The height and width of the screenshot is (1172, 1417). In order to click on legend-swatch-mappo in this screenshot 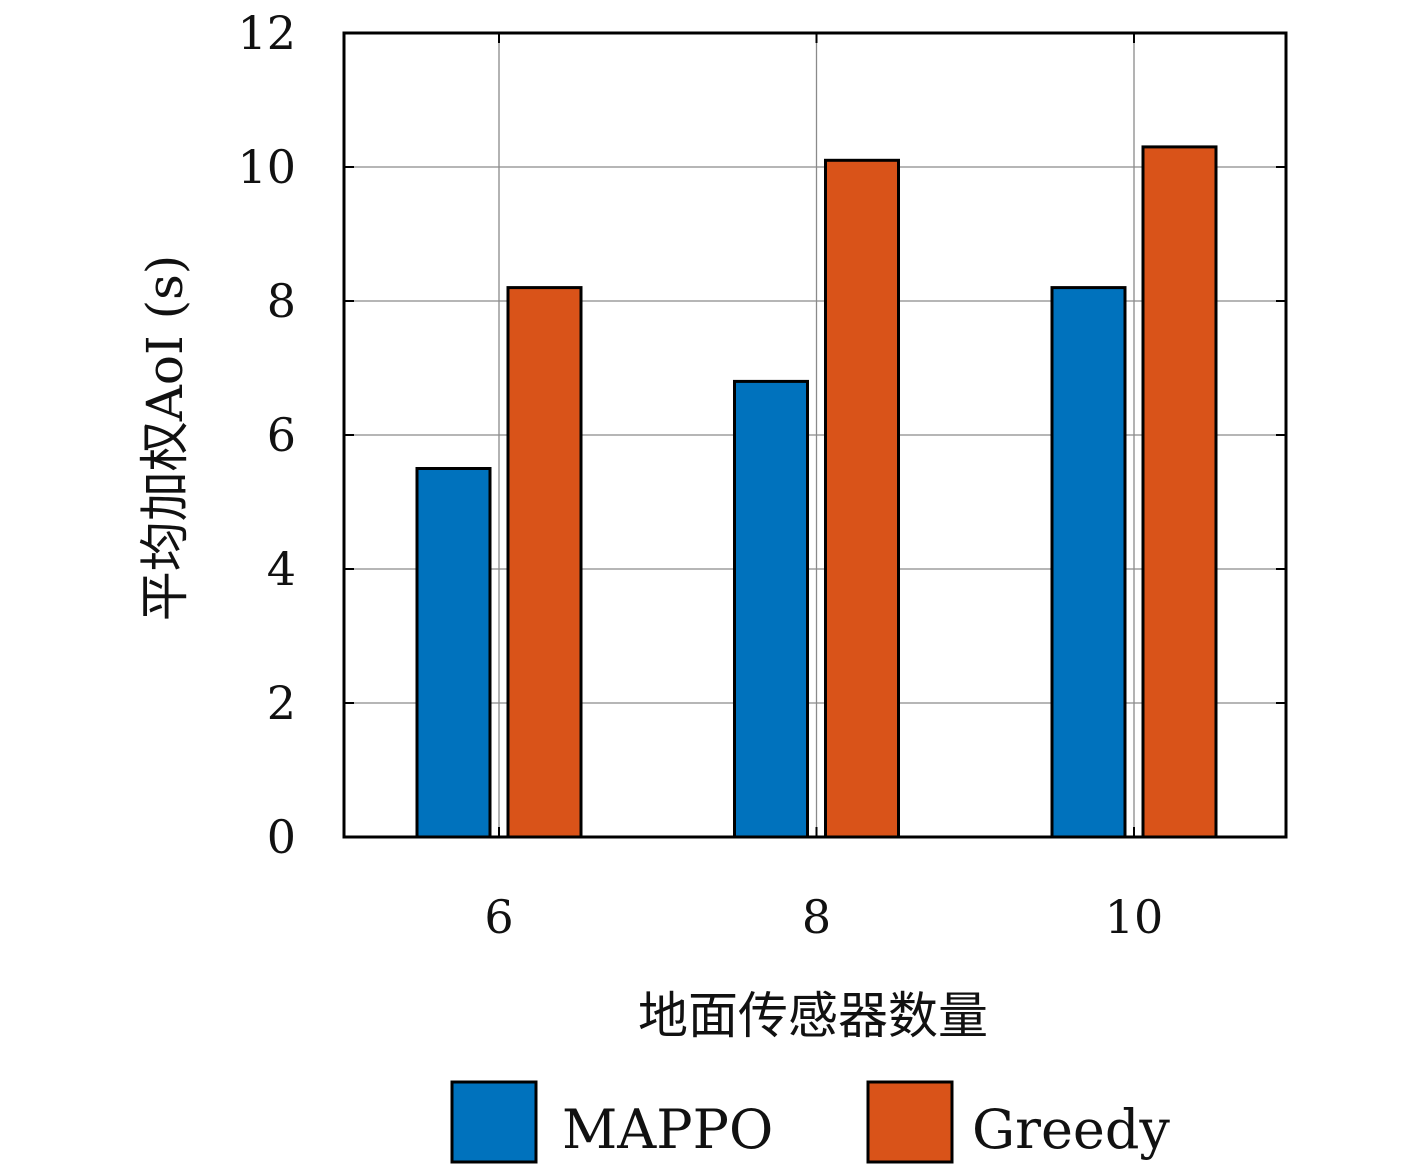, I will do `click(494, 1122)`.